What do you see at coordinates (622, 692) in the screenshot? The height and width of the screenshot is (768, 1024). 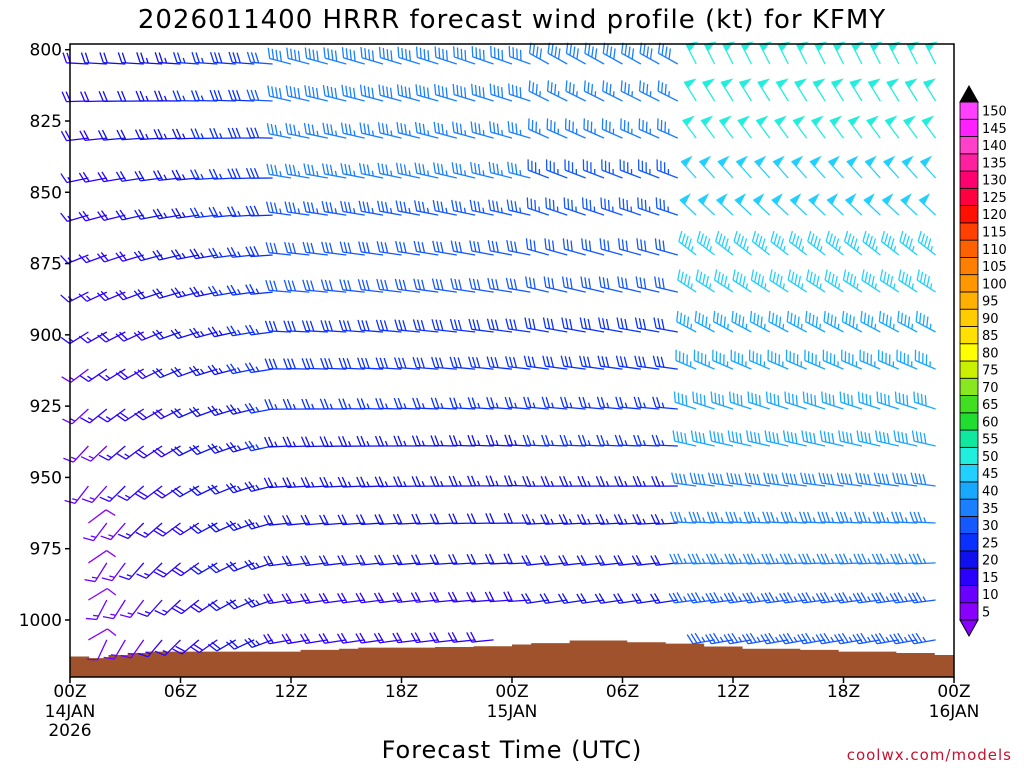 I see `x-tick-label: 06Z` at bounding box center [622, 692].